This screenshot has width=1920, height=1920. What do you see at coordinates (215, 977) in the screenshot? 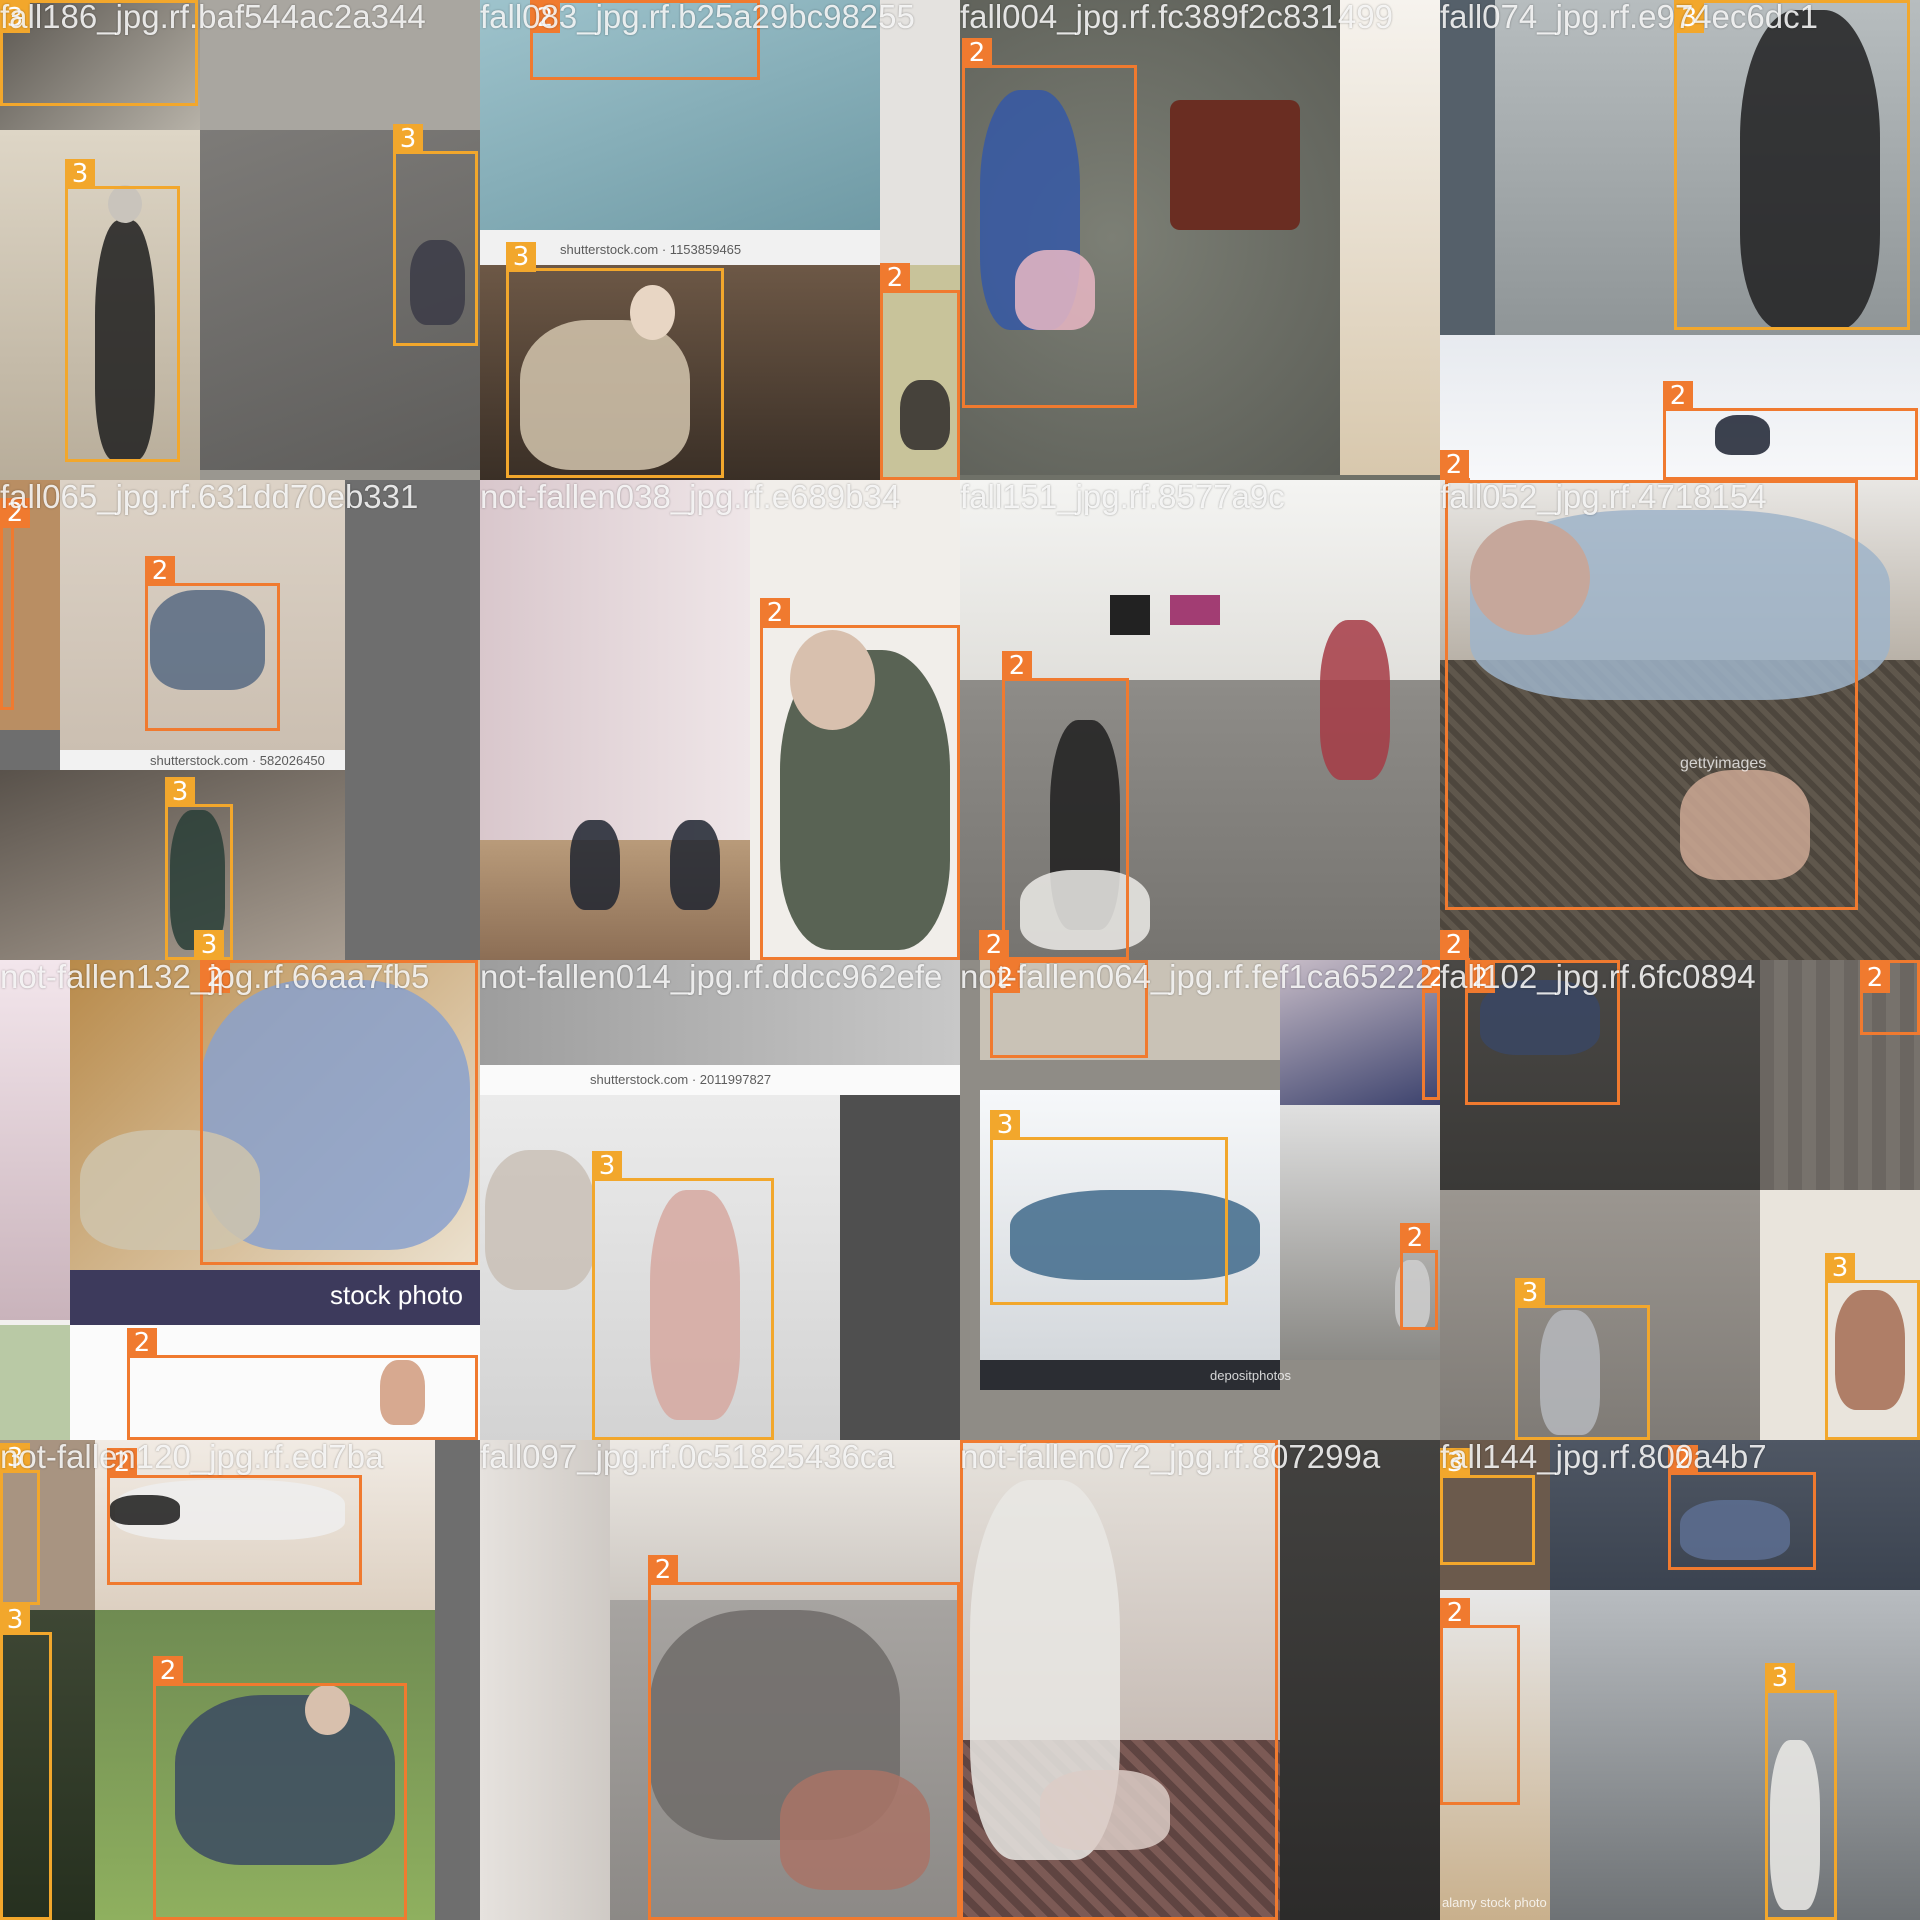
I see `tile-title: not-fallen132_jpg.rf.66aa7fb5` at bounding box center [215, 977].